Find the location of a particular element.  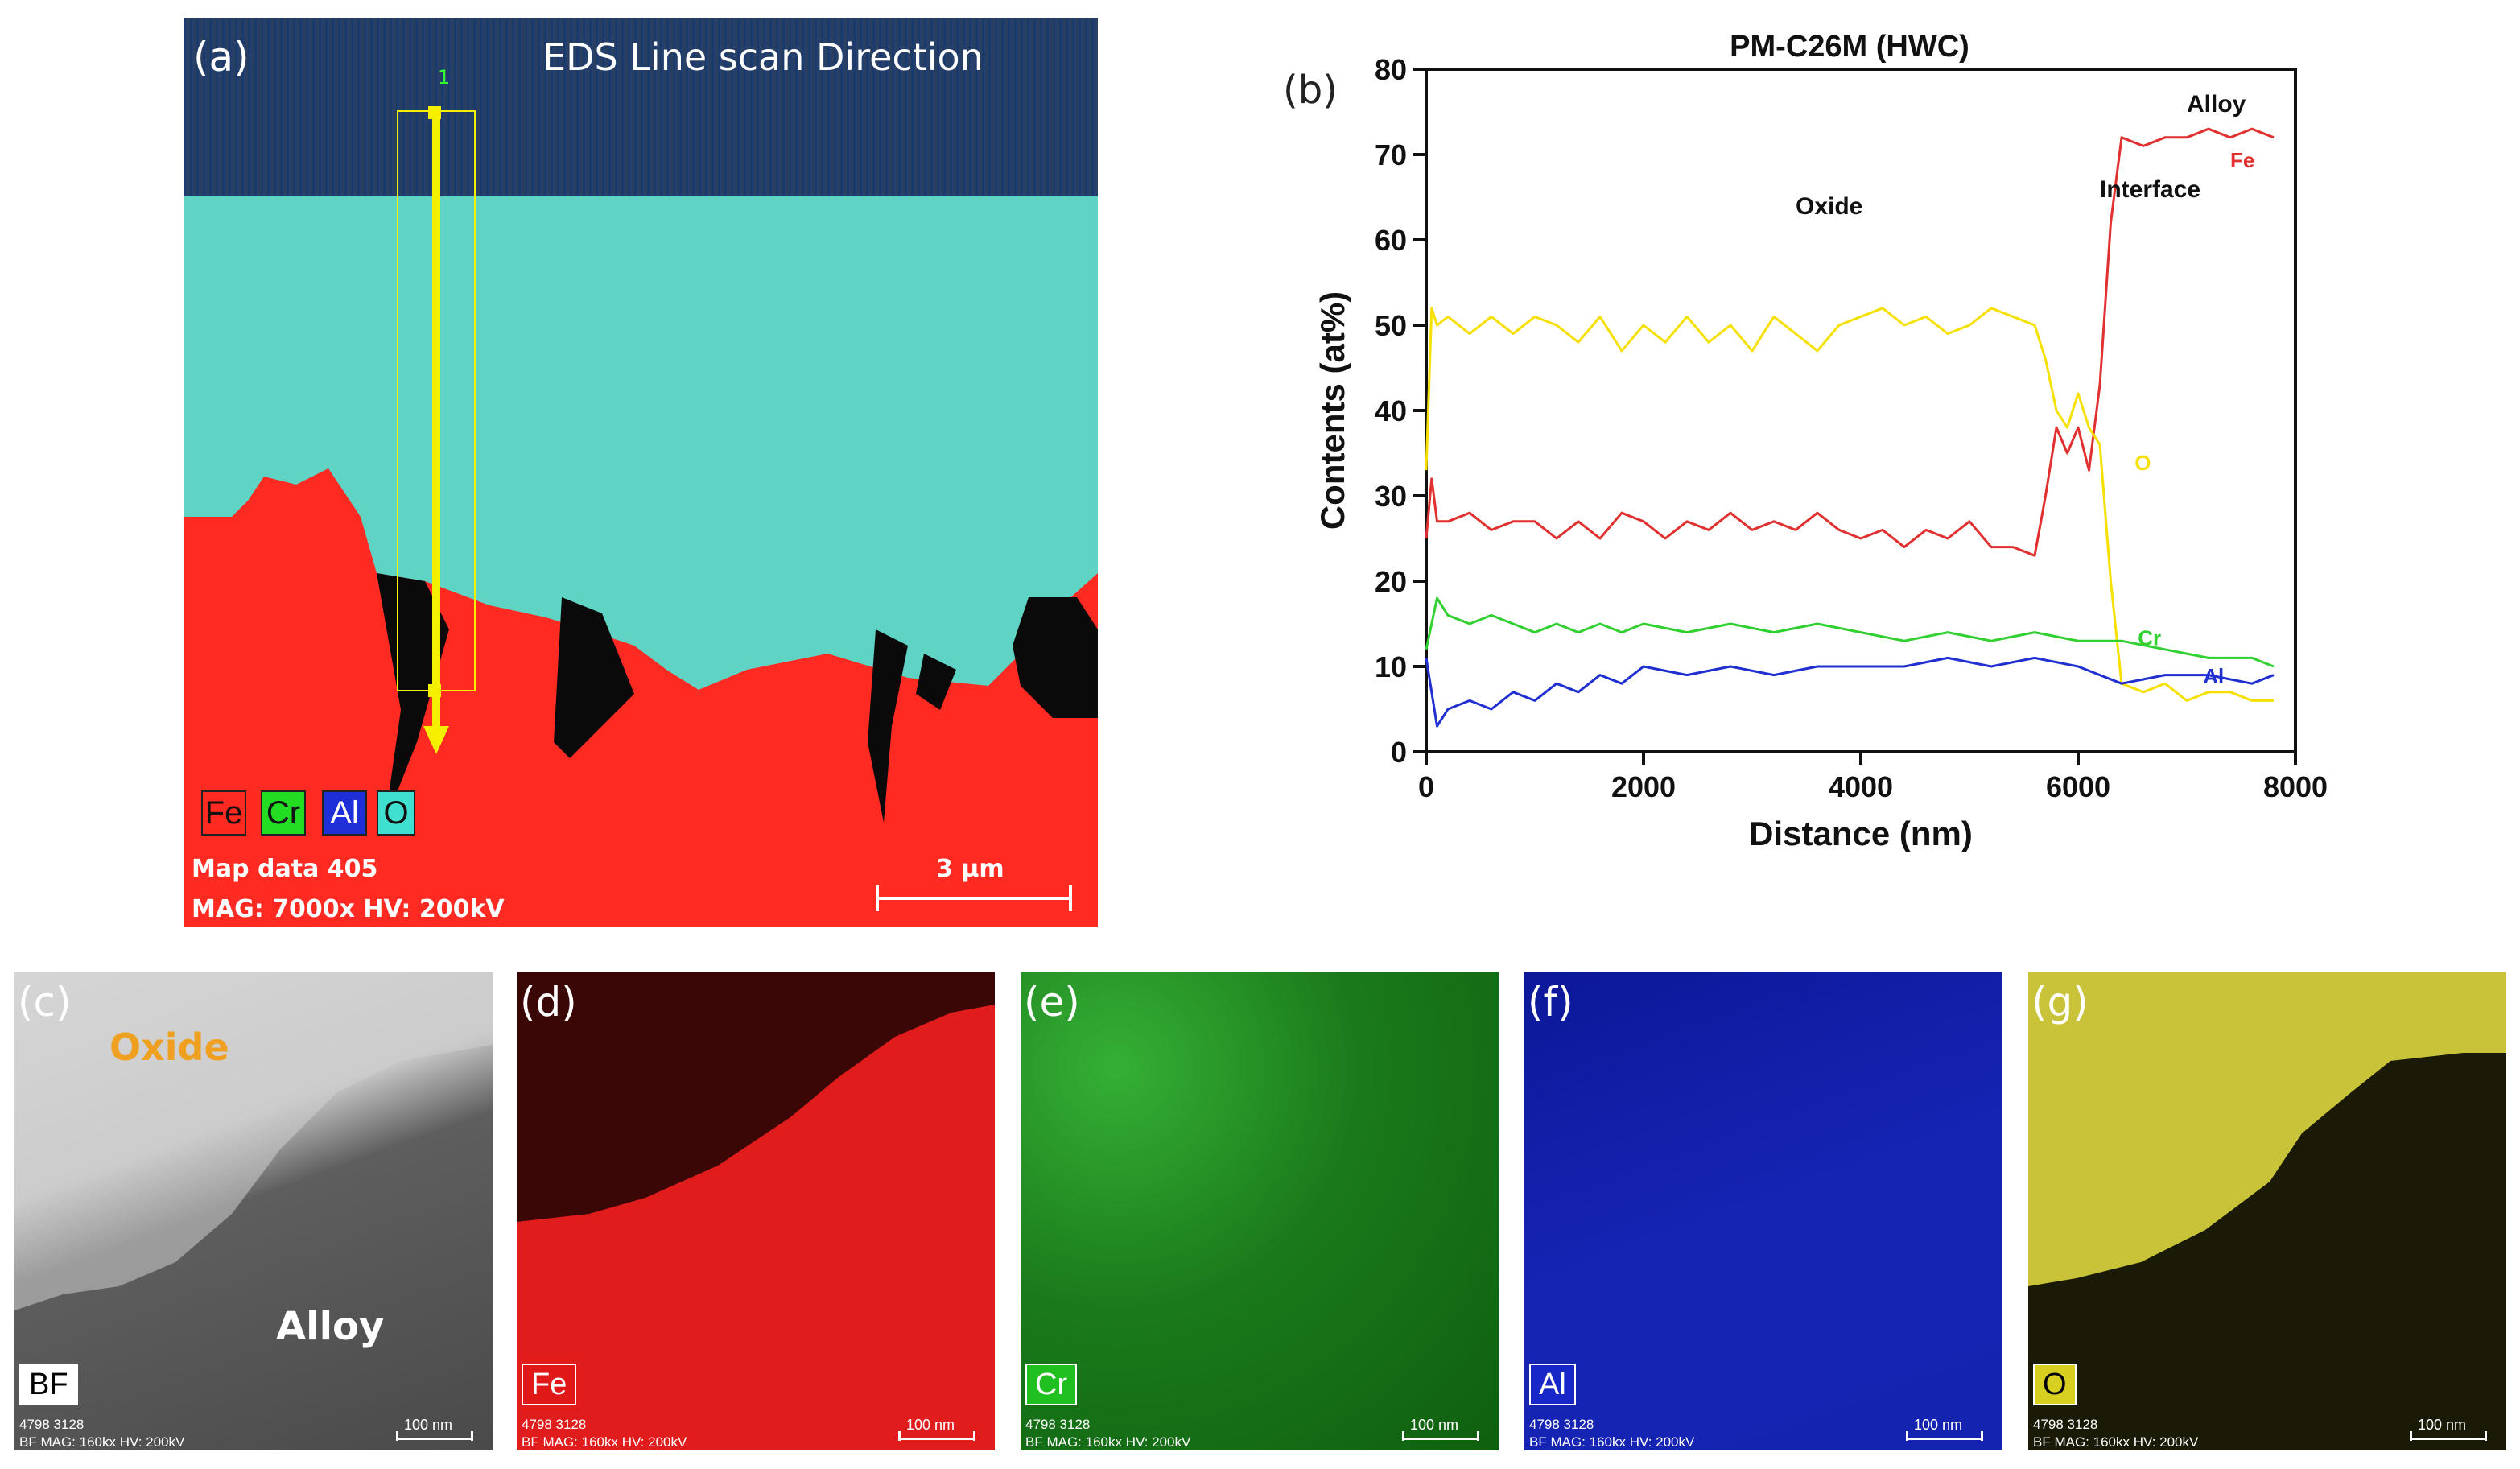

y-tick-label: 60 is located at coordinates (1391, 240).